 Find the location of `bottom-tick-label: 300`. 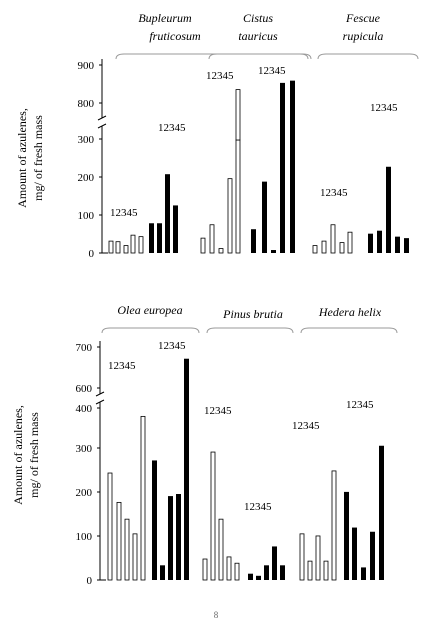

bottom-tick-label: 300 is located at coordinates (84, 449).